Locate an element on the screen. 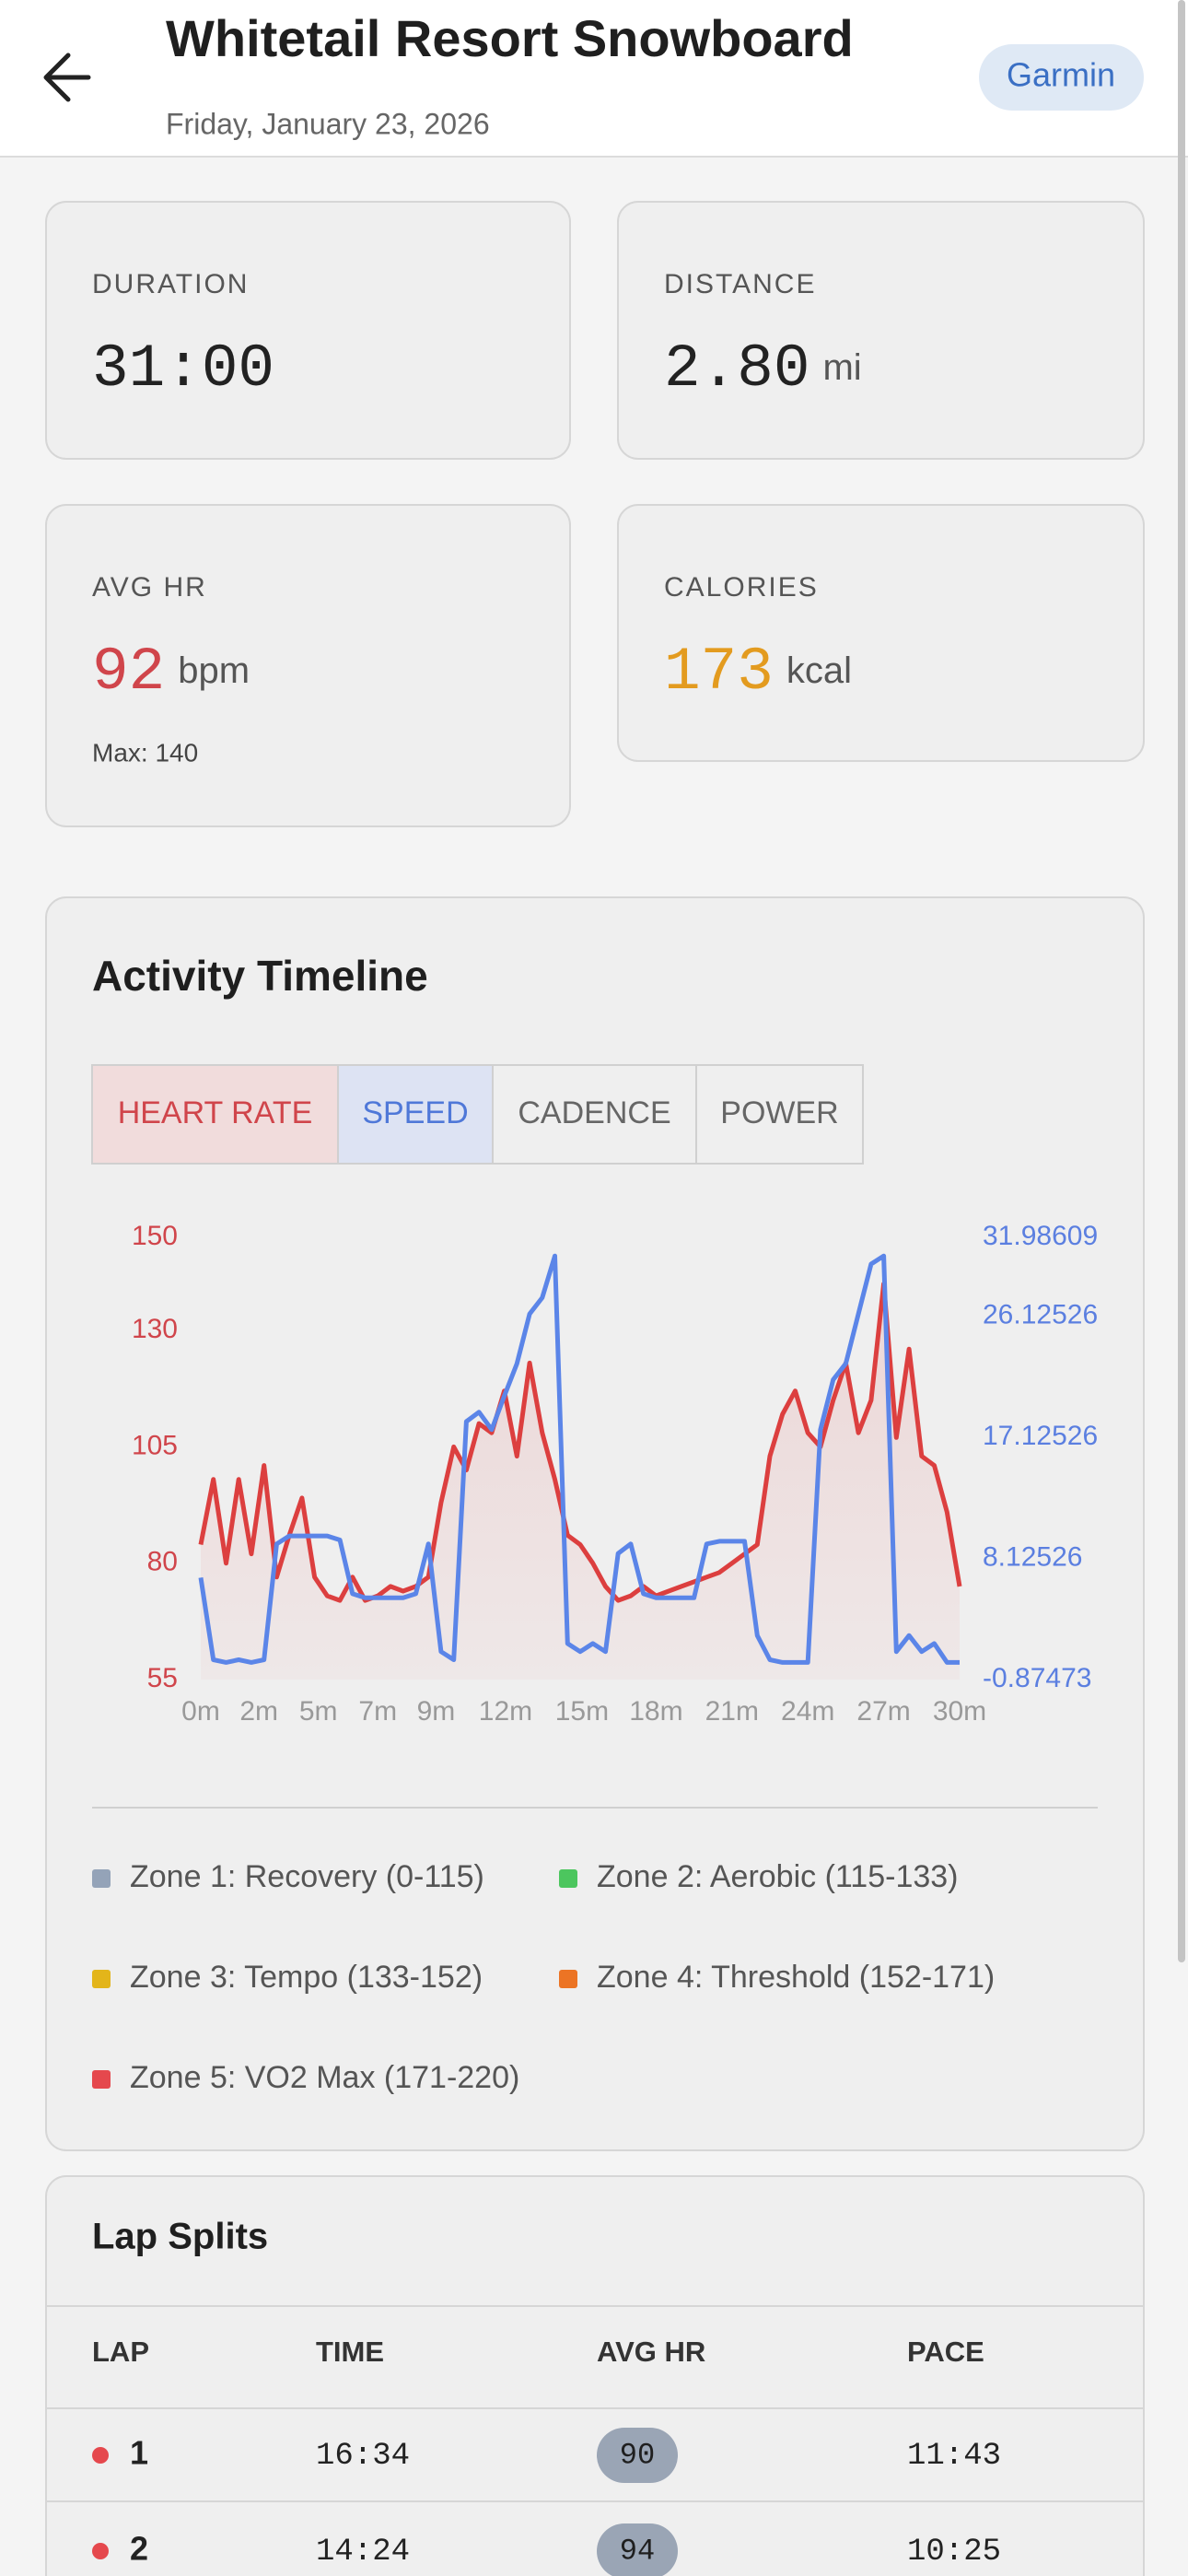 The image size is (1188, 2576). hr-area is located at coordinates (580, 1481).